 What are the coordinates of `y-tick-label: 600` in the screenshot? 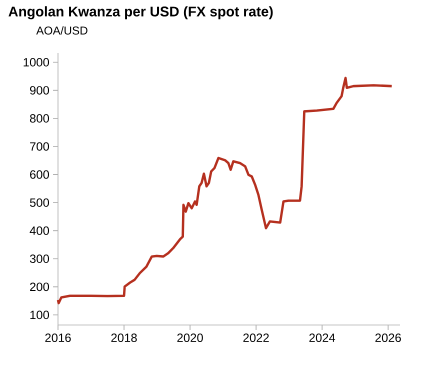 It's located at (40, 174).